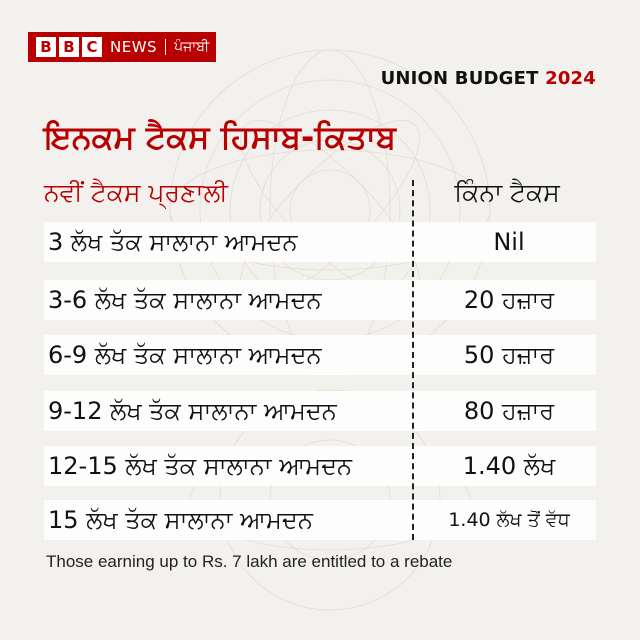 The height and width of the screenshot is (640, 640). Describe the element at coordinates (413, 360) in the screenshot. I see `column-divider` at that location.